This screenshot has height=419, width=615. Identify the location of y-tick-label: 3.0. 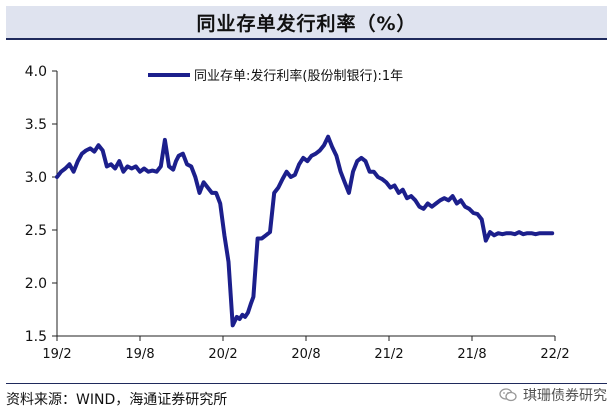
(36, 178).